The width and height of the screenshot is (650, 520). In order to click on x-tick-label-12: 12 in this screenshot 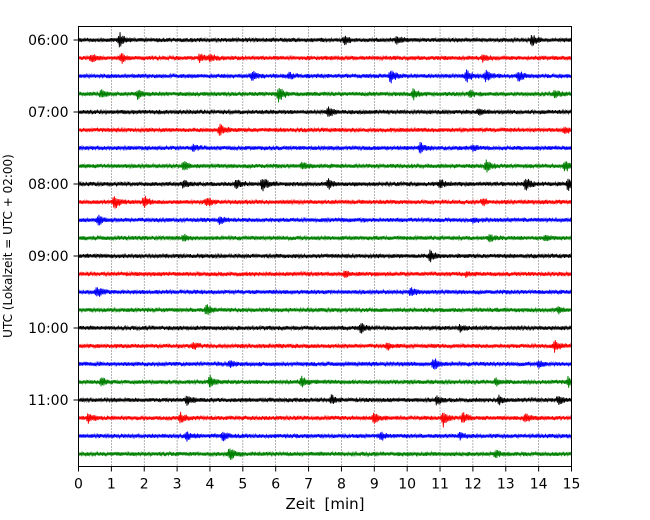, I will do `click(473, 485)`.